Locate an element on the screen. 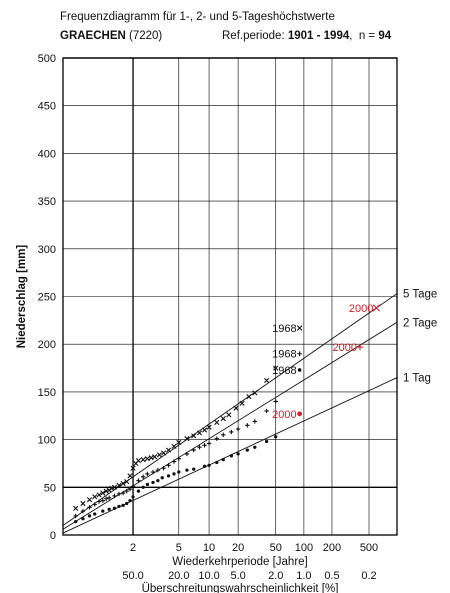 The image size is (450, 593). y-tick-label: 350 is located at coordinates (47, 202).